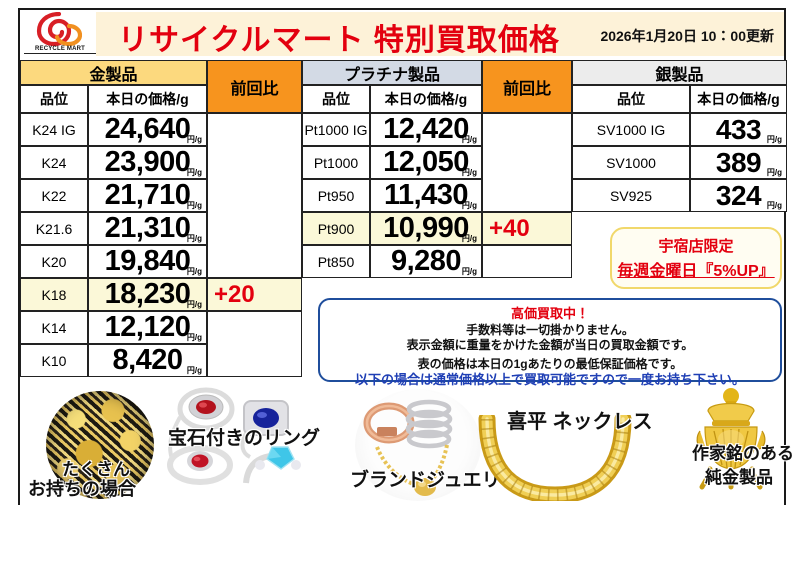  Describe the element at coordinates (54, 195) in the screenshot. I see `gold-grade-2: K22` at that location.